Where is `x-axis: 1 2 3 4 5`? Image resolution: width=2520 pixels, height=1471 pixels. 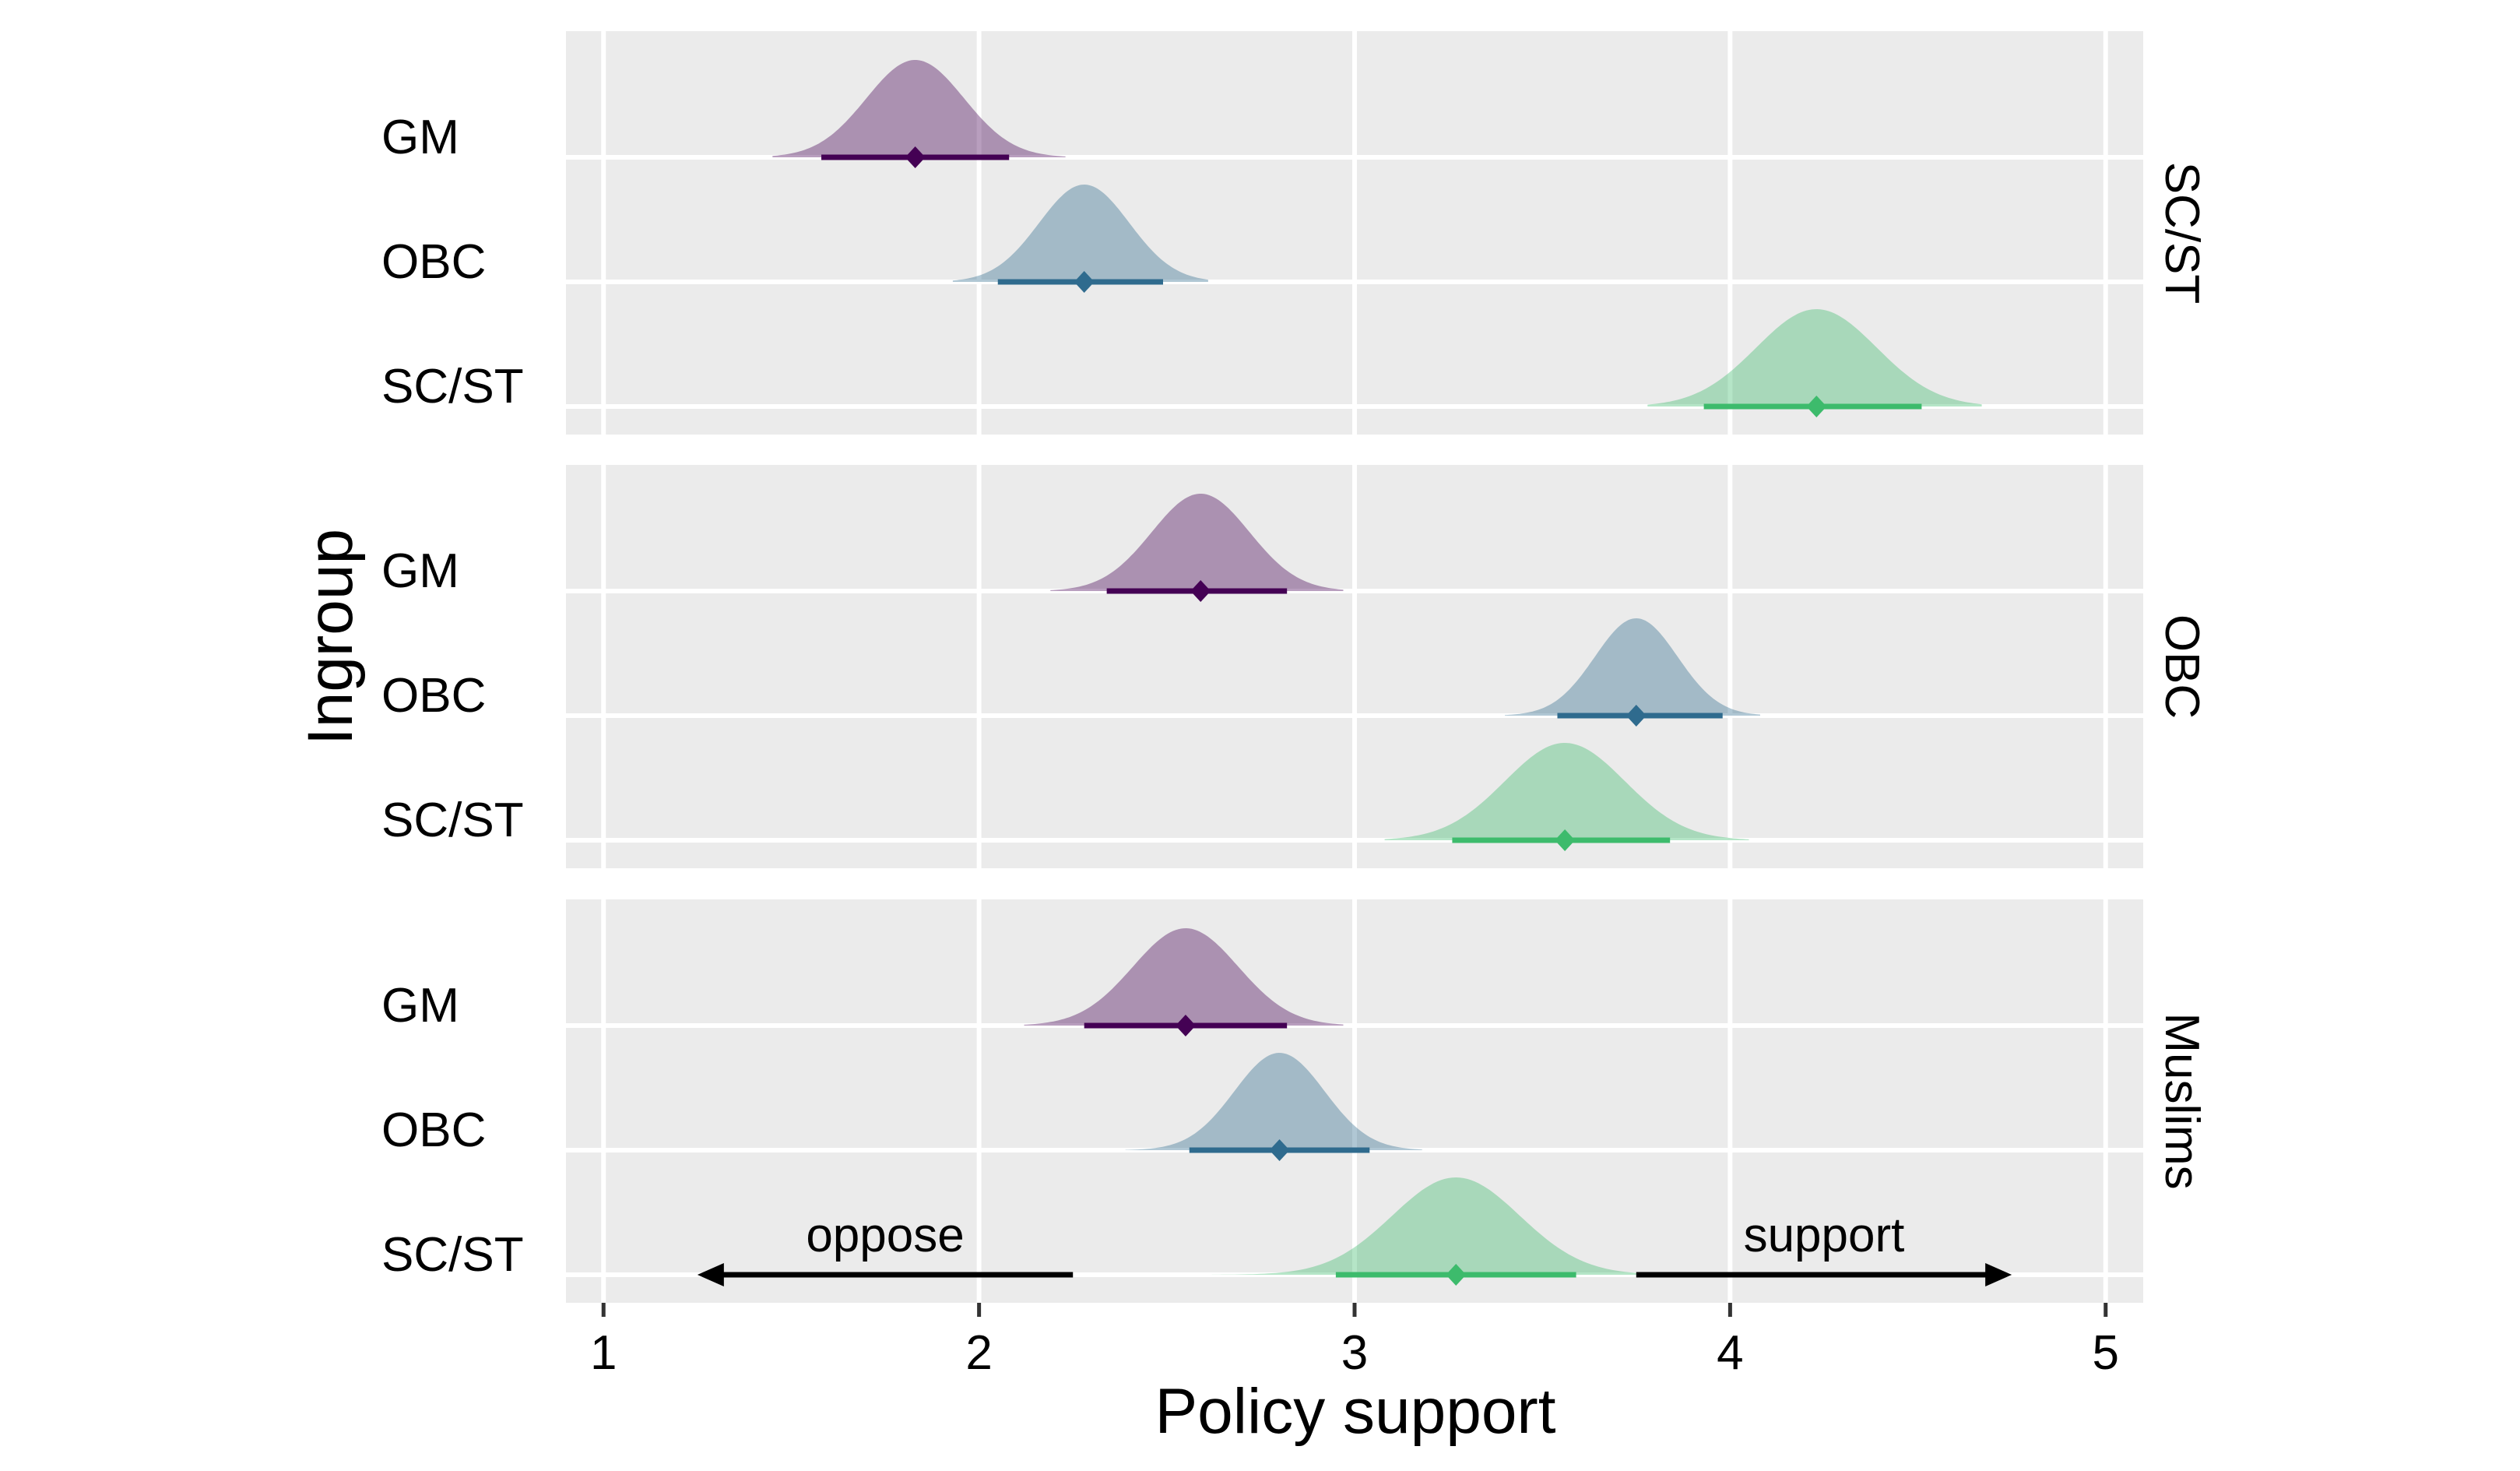 x-axis: 1 2 3 4 5 is located at coordinates (1354, 1341).